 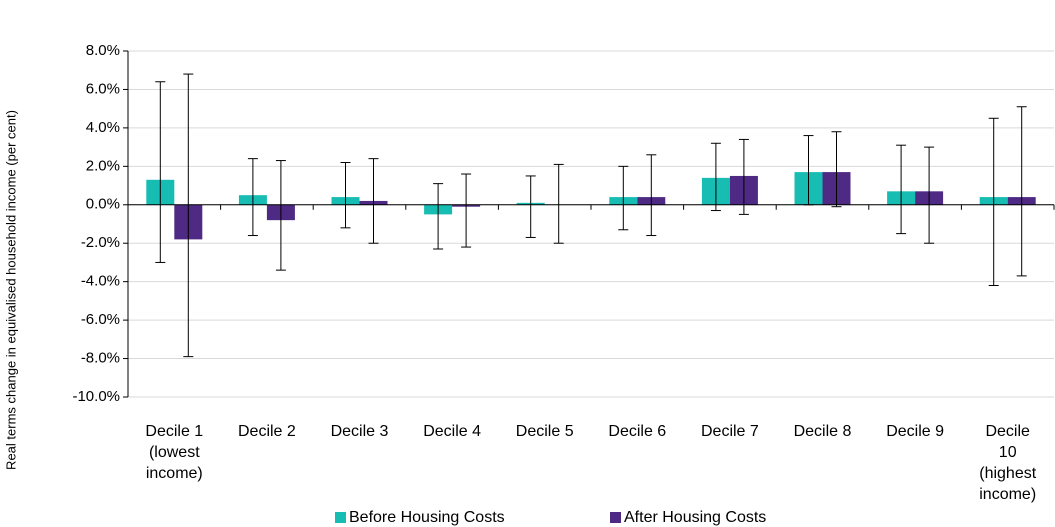 What do you see at coordinates (823, 431) in the screenshot?
I see `x-tick-label: Decile 8` at bounding box center [823, 431].